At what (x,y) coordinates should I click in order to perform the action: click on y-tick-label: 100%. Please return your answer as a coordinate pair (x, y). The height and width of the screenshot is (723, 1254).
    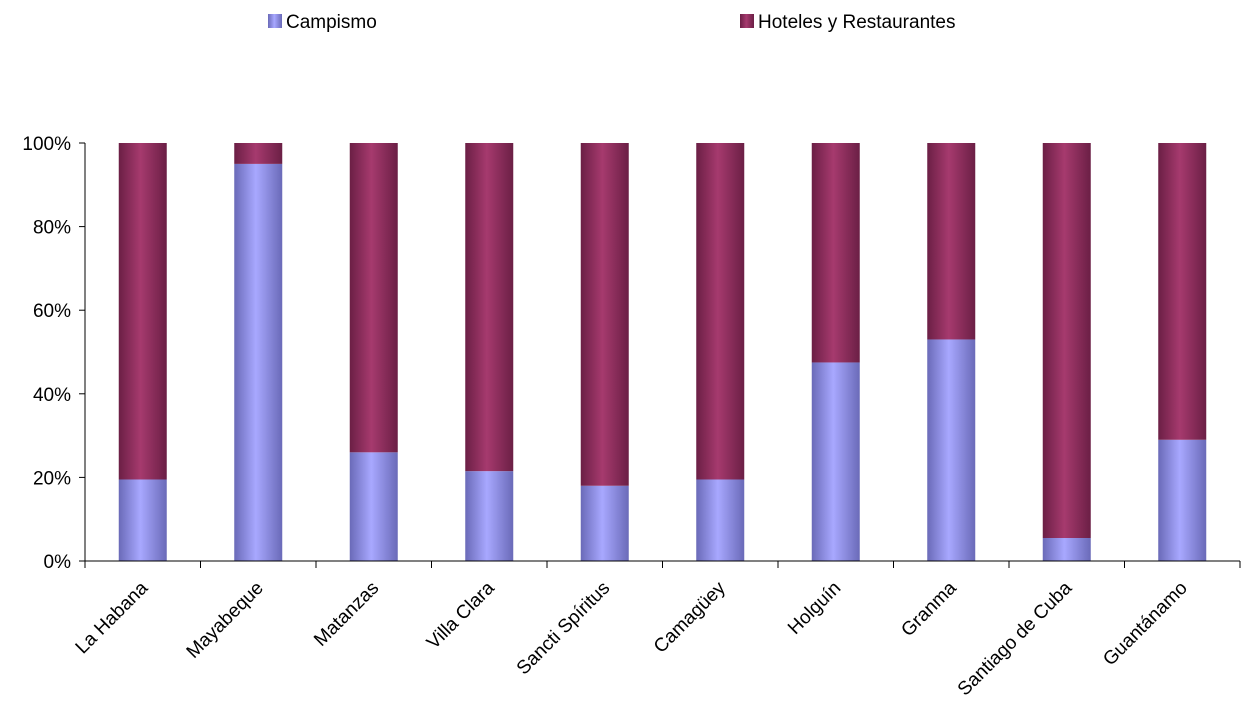
    Looking at the image, I should click on (46, 144).